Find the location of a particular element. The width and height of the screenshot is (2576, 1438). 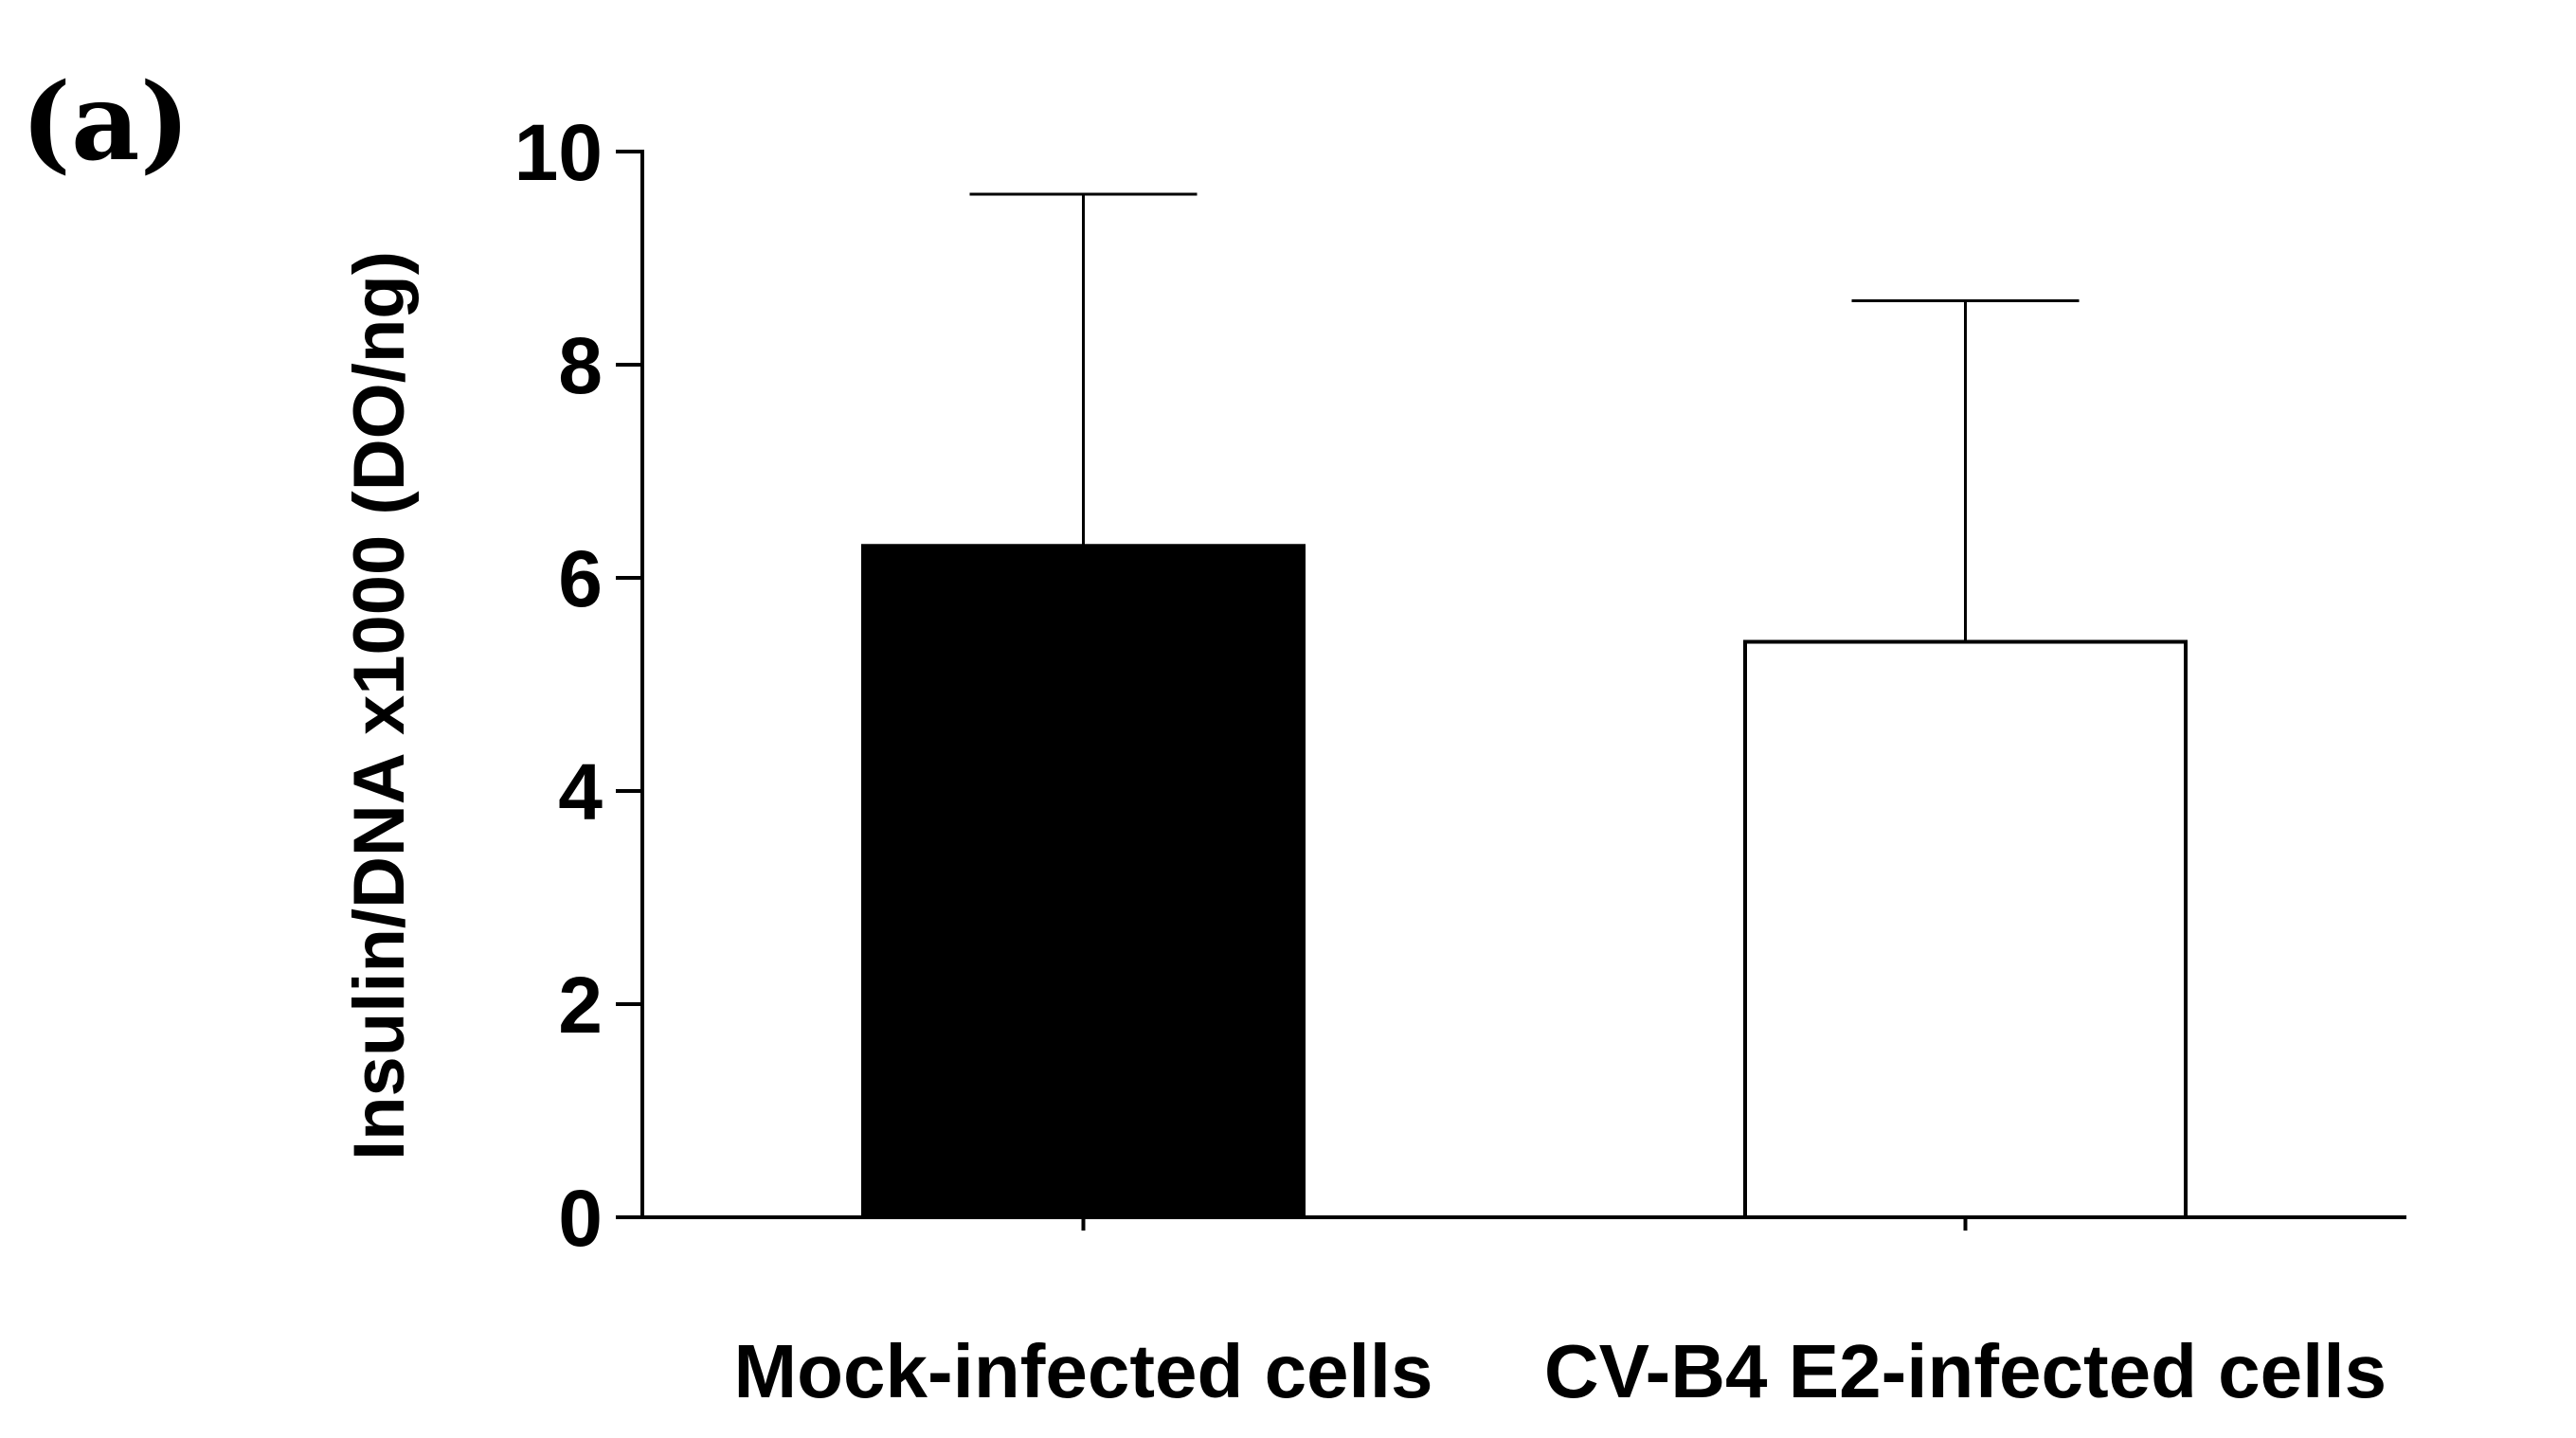

panel-label: (a) is located at coordinates (105, 123).